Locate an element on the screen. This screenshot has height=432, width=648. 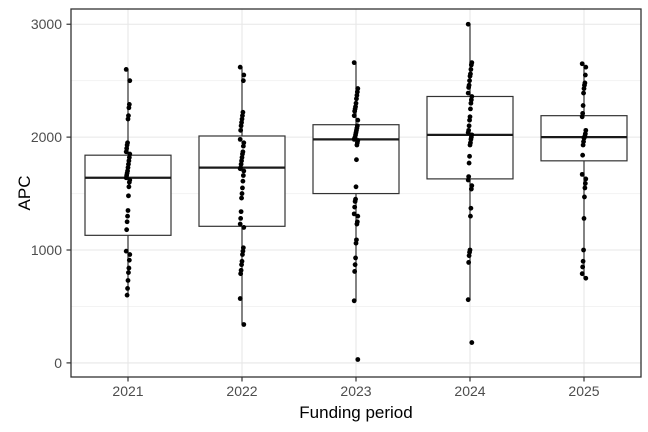
x-tick-label: 2022 is located at coordinates (241, 391).